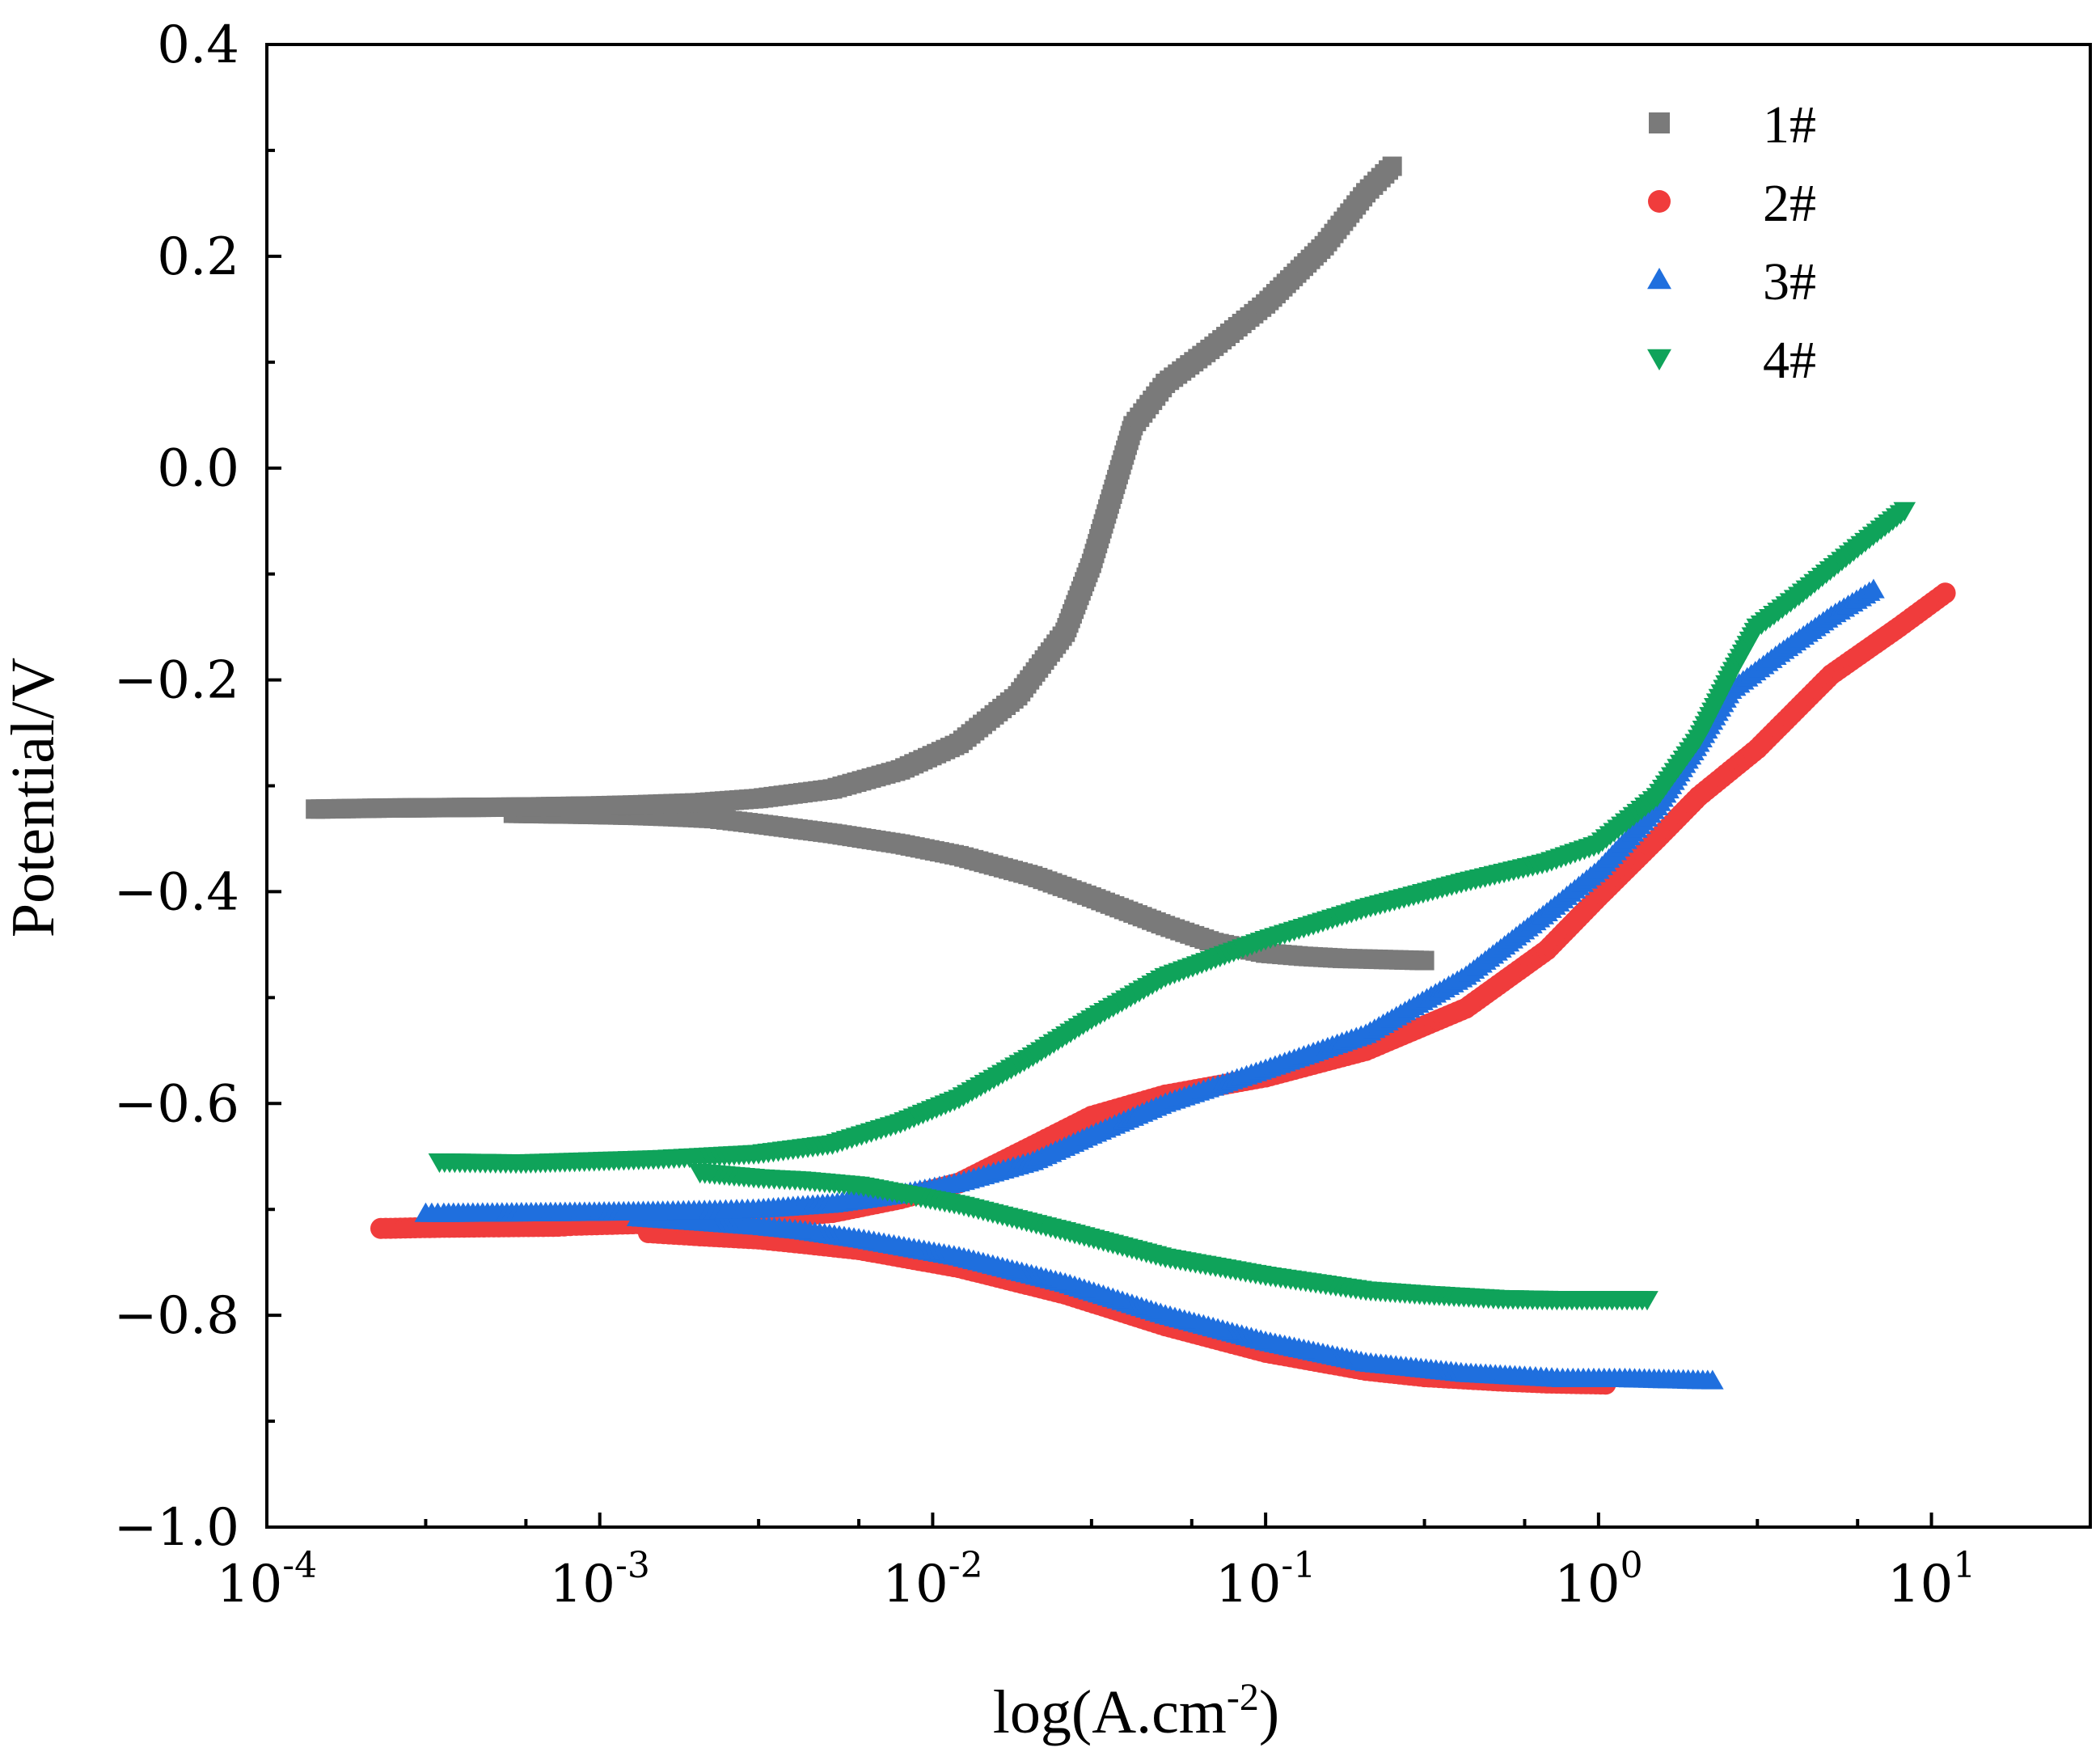 The image size is (2100, 1756). What do you see at coordinates (1931, 1579) in the screenshot?
I see `x-tick-label: 10¹` at bounding box center [1931, 1579].